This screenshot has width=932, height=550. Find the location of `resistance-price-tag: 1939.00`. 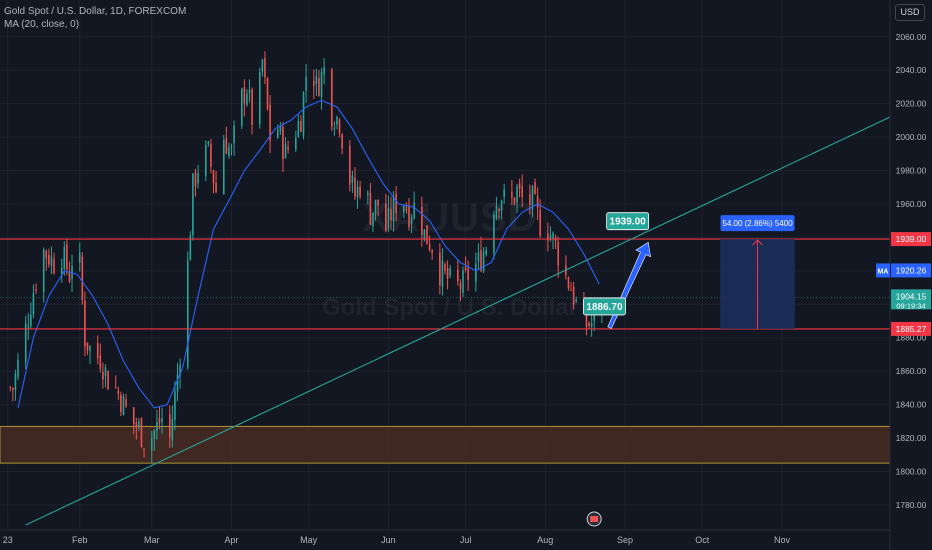

resistance-price-tag: 1939.00 is located at coordinates (911, 239).